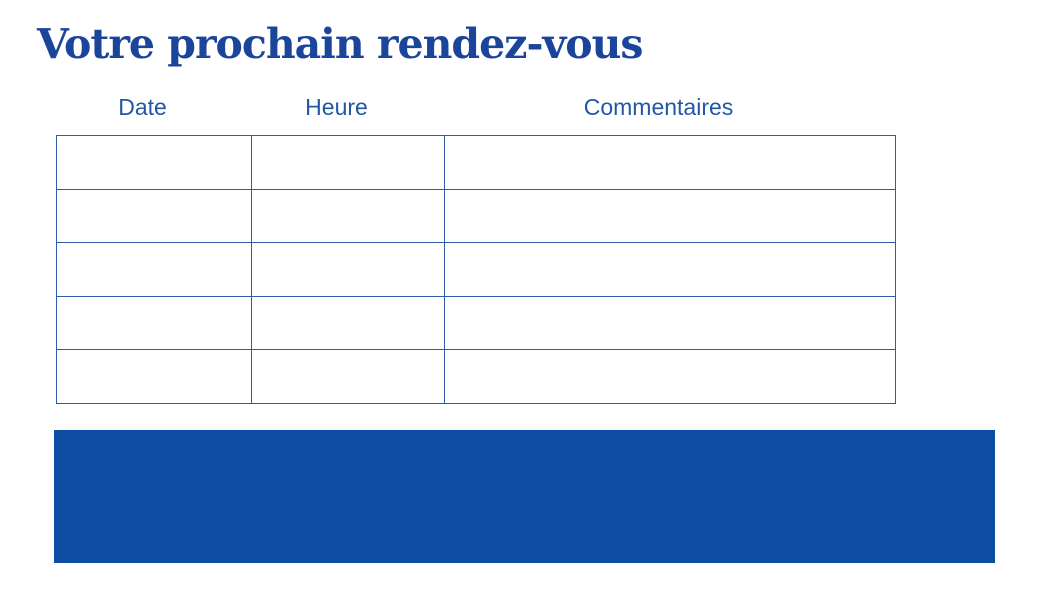 The height and width of the screenshot is (600, 1050). Describe the element at coordinates (142, 107) in the screenshot. I see `column-header-date: Date` at that location.